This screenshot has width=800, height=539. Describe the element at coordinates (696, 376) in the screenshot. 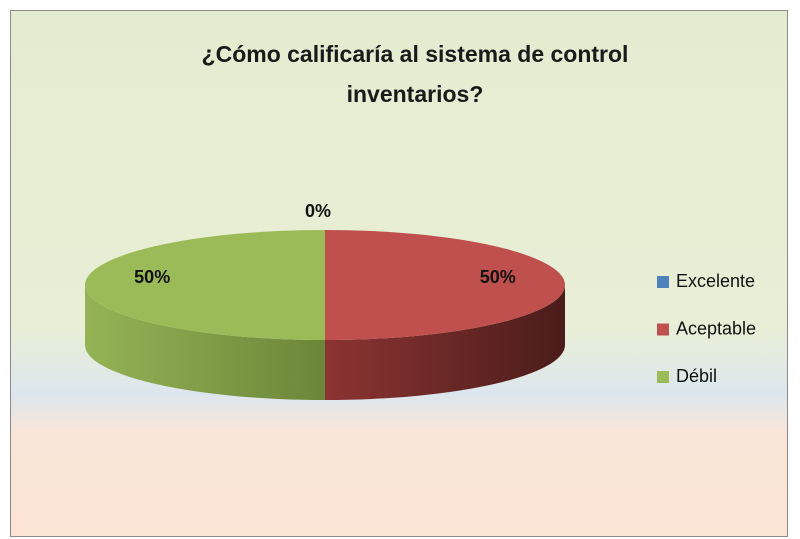

I see `legend-label: Débil` at that location.